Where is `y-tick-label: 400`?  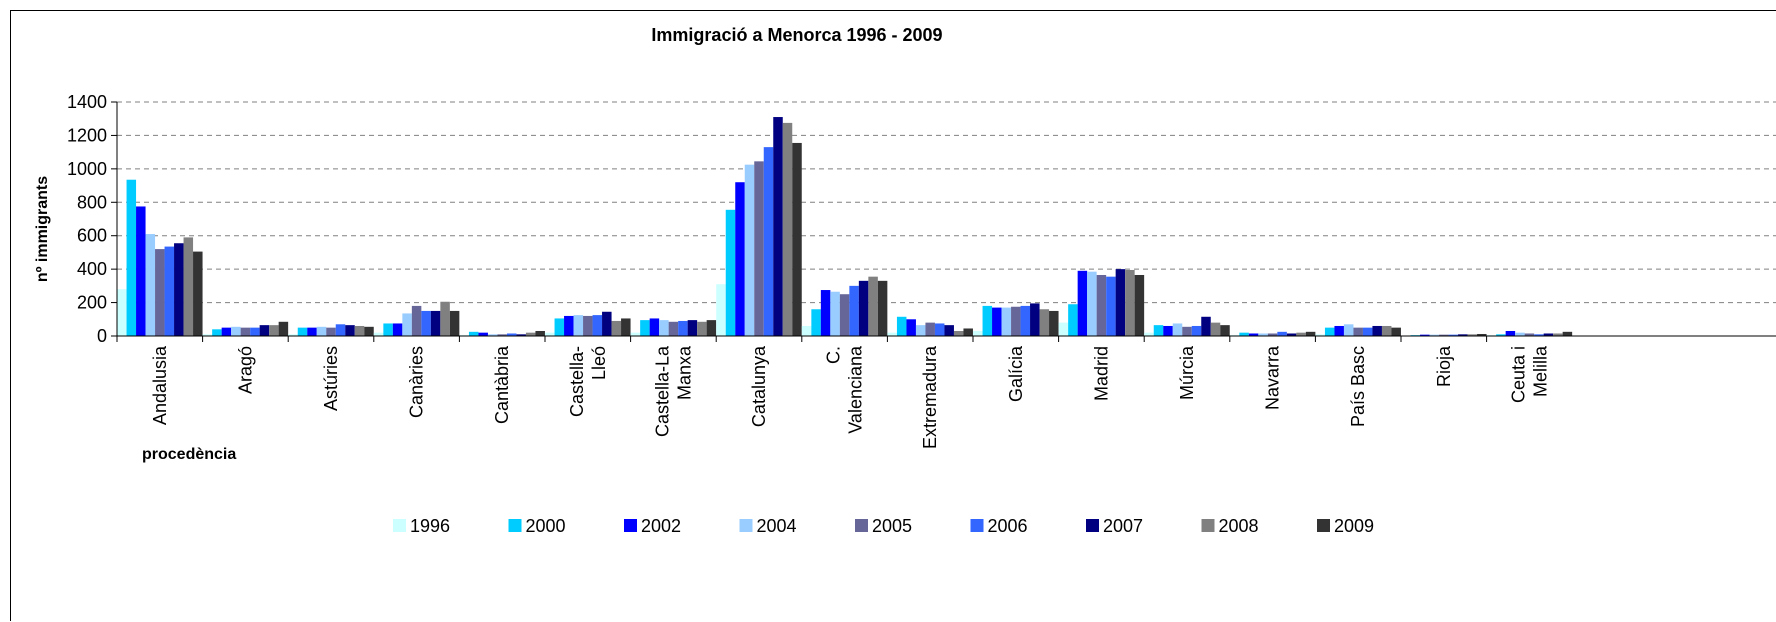 y-tick-label: 400 is located at coordinates (92, 269).